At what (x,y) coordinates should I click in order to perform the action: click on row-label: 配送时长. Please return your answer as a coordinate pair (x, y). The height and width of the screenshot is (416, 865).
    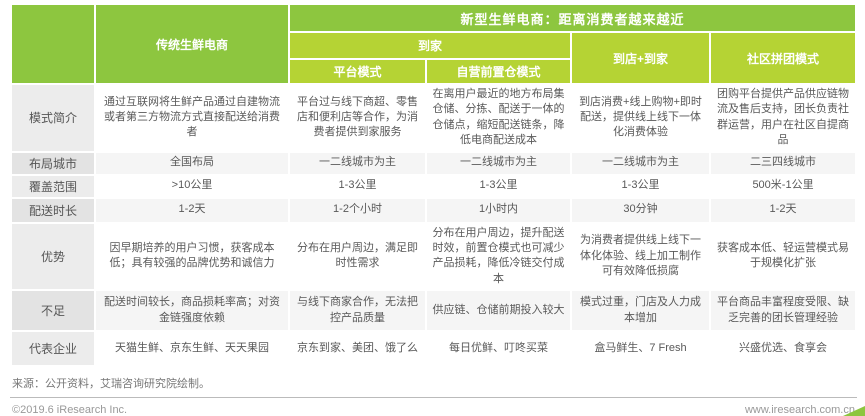
    Looking at the image, I should click on (53, 210).